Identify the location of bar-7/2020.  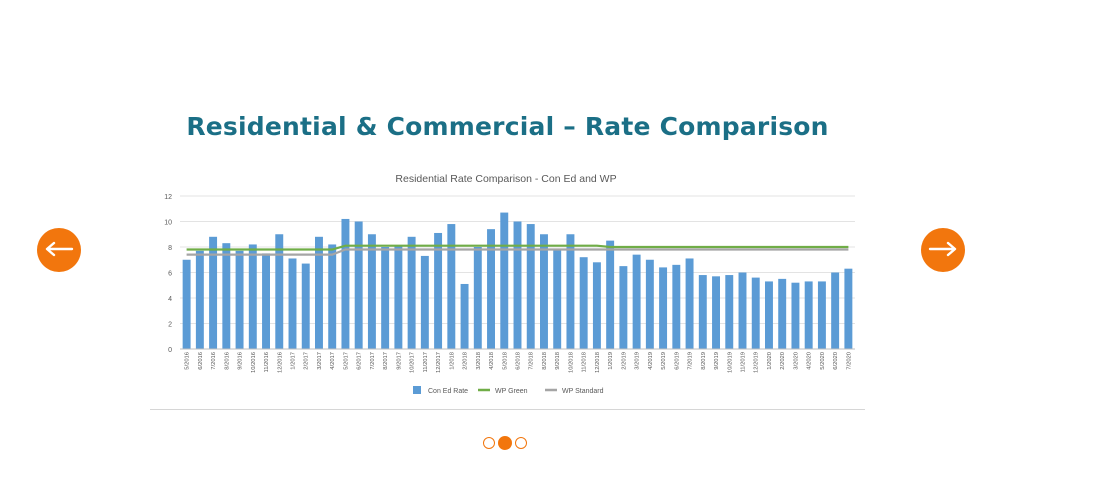
(848, 308).